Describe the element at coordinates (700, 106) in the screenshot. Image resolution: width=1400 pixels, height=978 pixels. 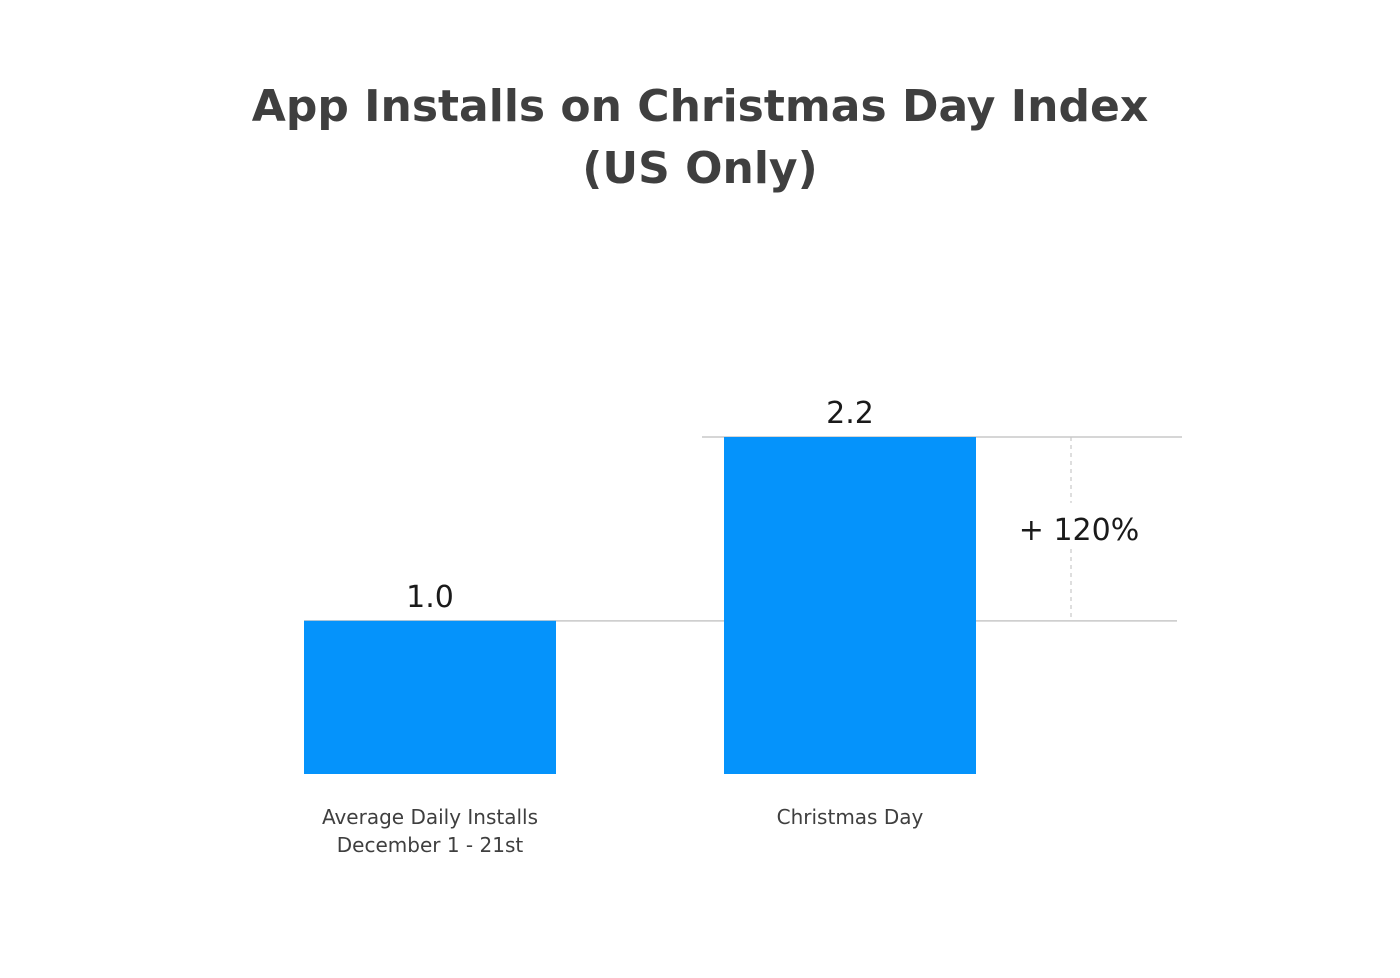
I see `chart-title-line-1: App Installs on Christmas Day Index` at that location.